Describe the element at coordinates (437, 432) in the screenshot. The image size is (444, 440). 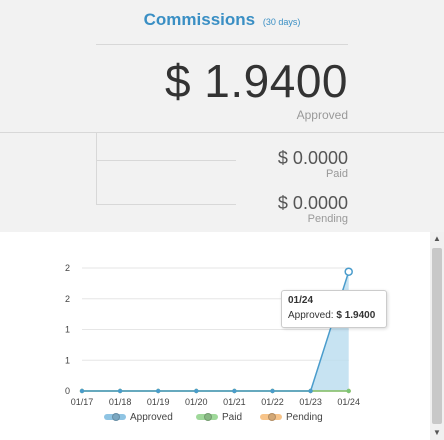
I see `triangle-down-icon: ▼` at that location.